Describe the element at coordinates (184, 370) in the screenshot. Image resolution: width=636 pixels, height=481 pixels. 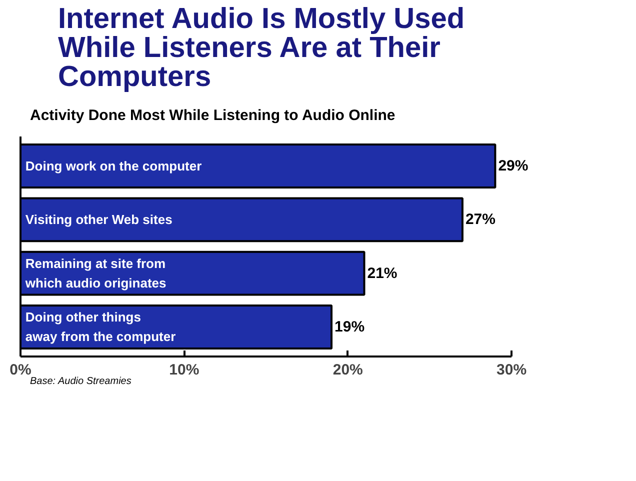
I see `x-tick-label: 10%` at that location.